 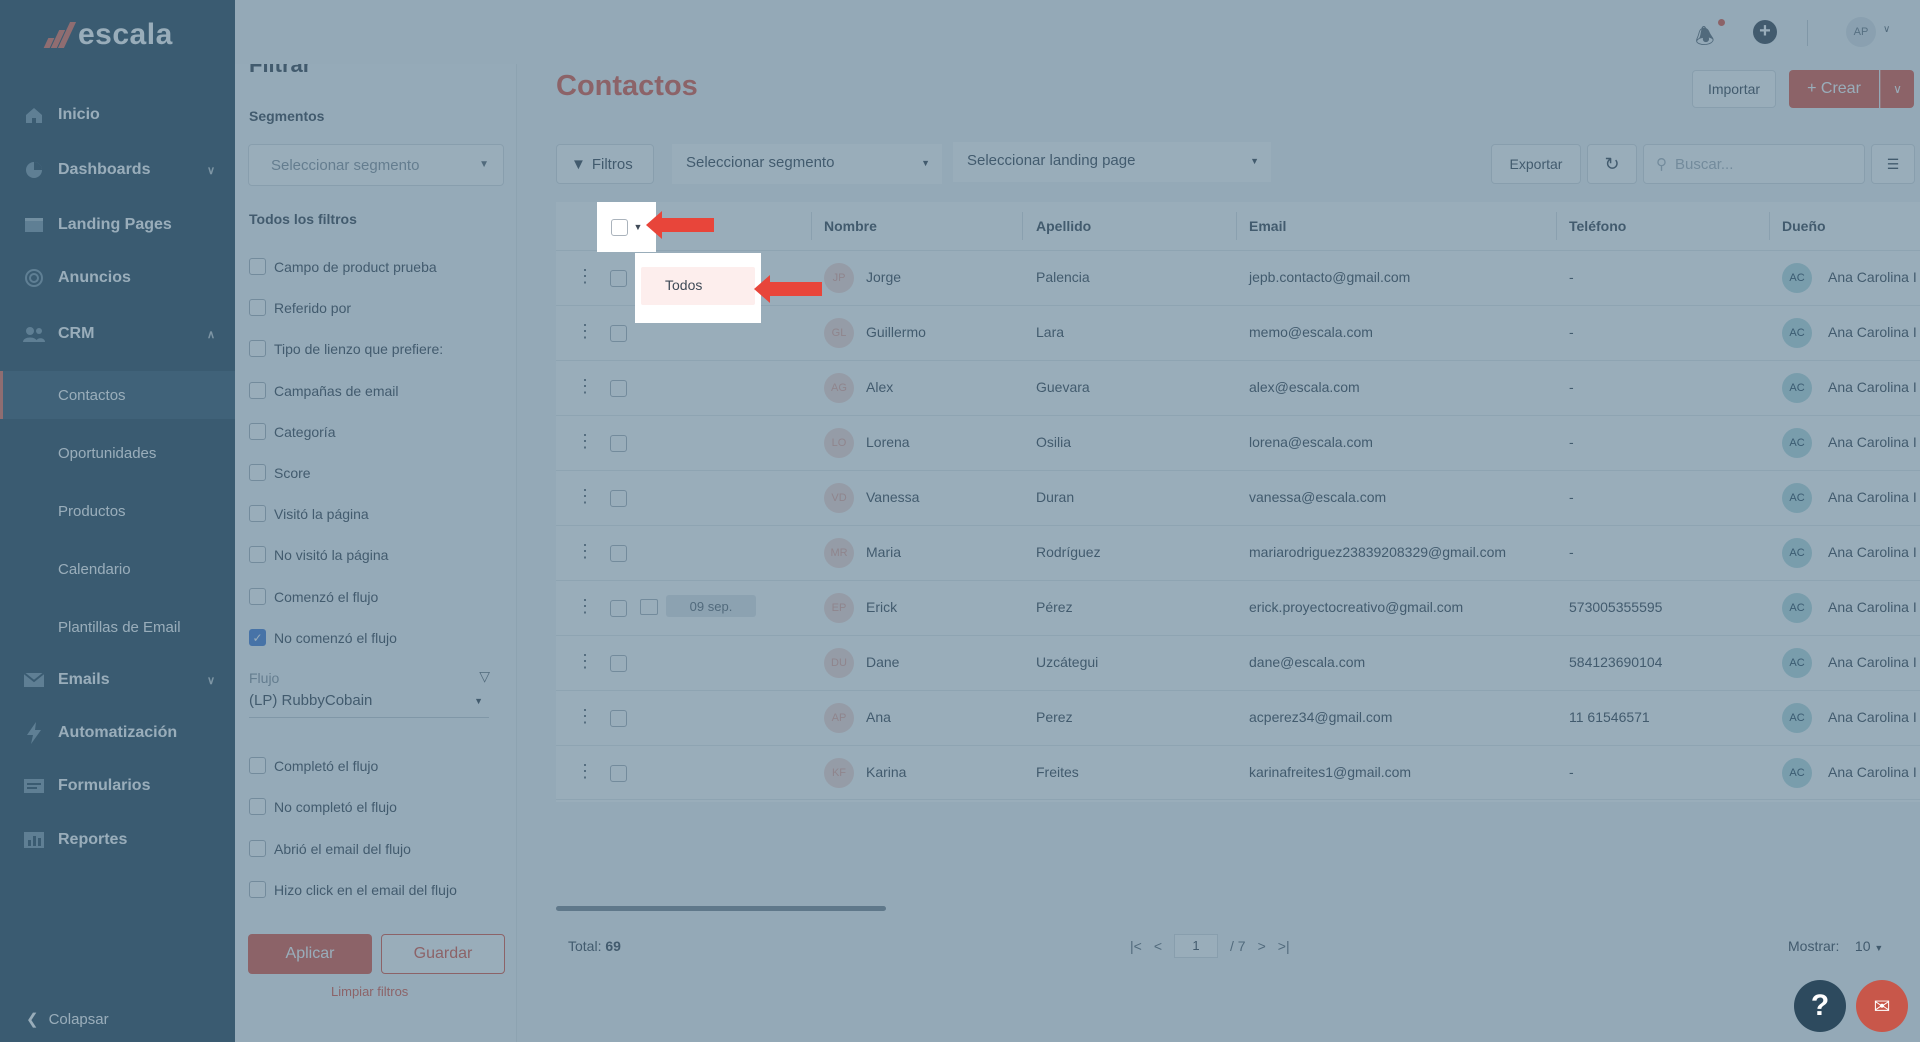 What do you see at coordinates (850, 226) in the screenshot?
I see `col-header-nombre: Nombre` at bounding box center [850, 226].